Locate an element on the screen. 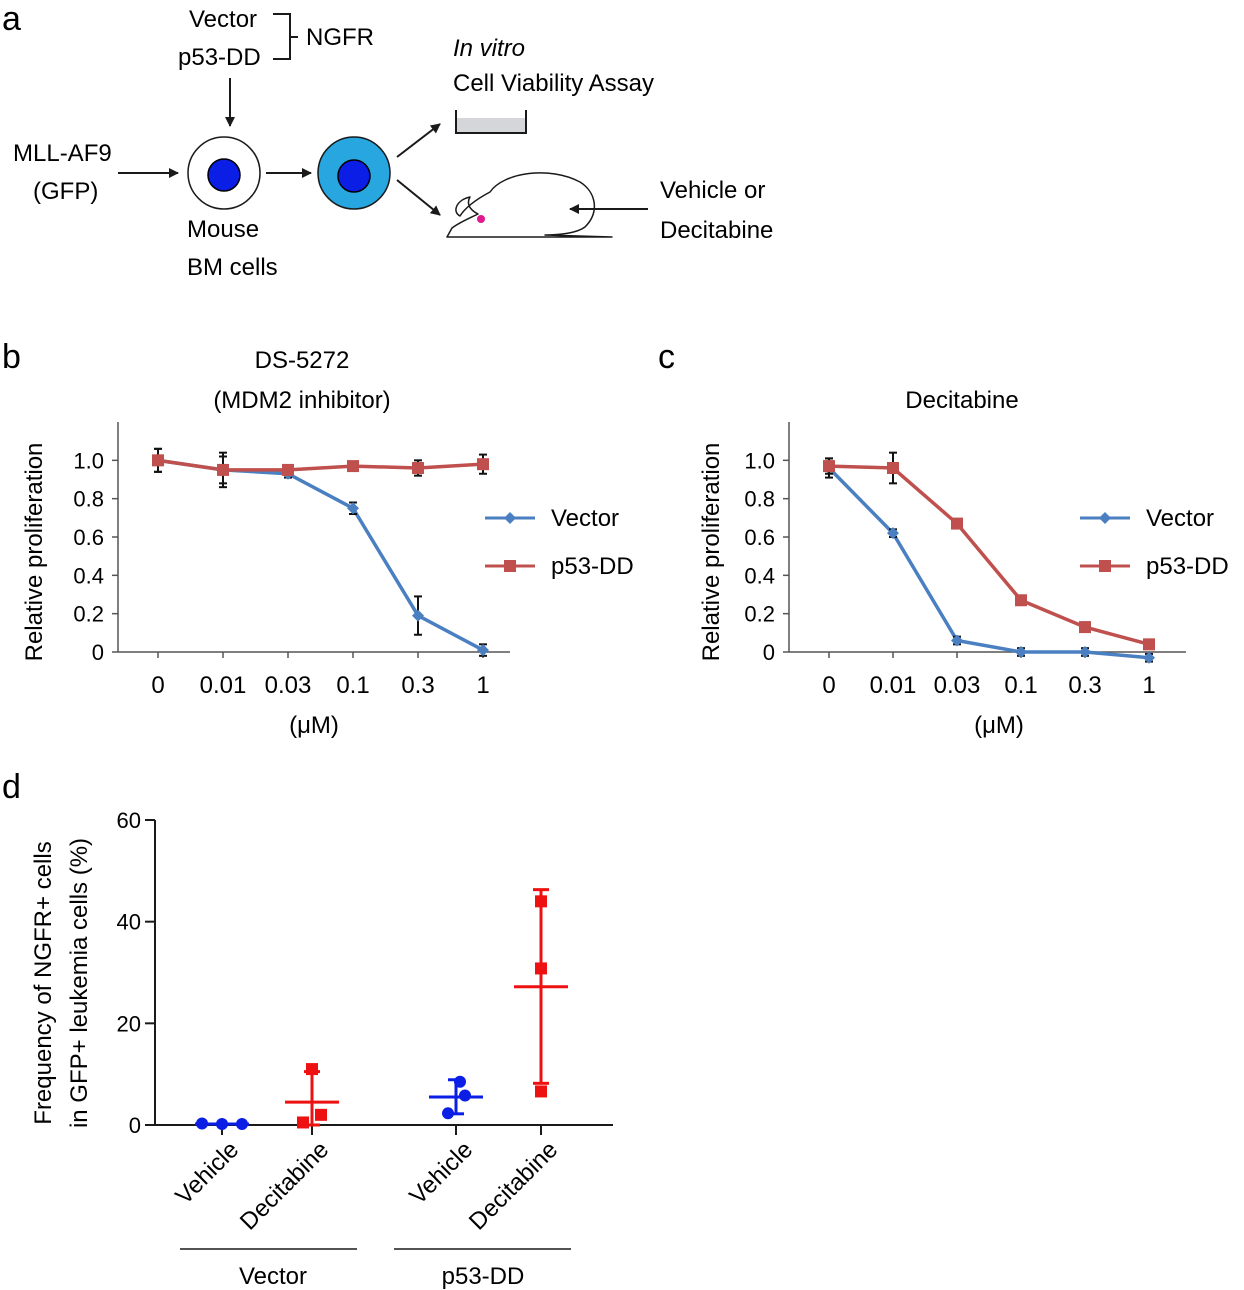 The image size is (1244, 1290). group-label-vector: Vector is located at coordinates (273, 1276).